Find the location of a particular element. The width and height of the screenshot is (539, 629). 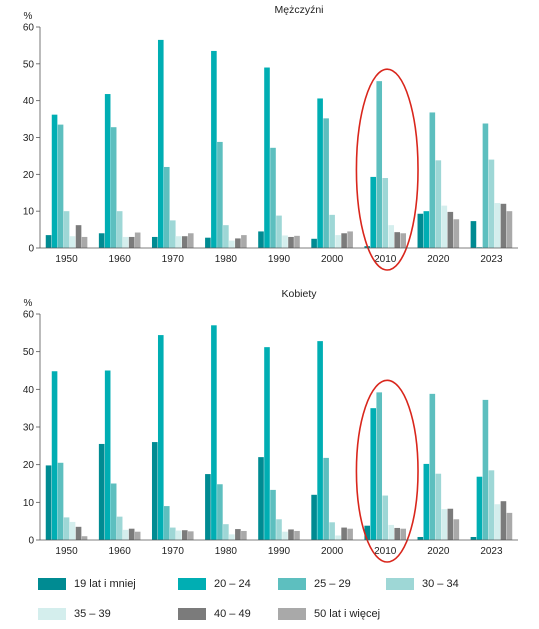

y-tick-label: 0 is located at coordinates (31, 249).